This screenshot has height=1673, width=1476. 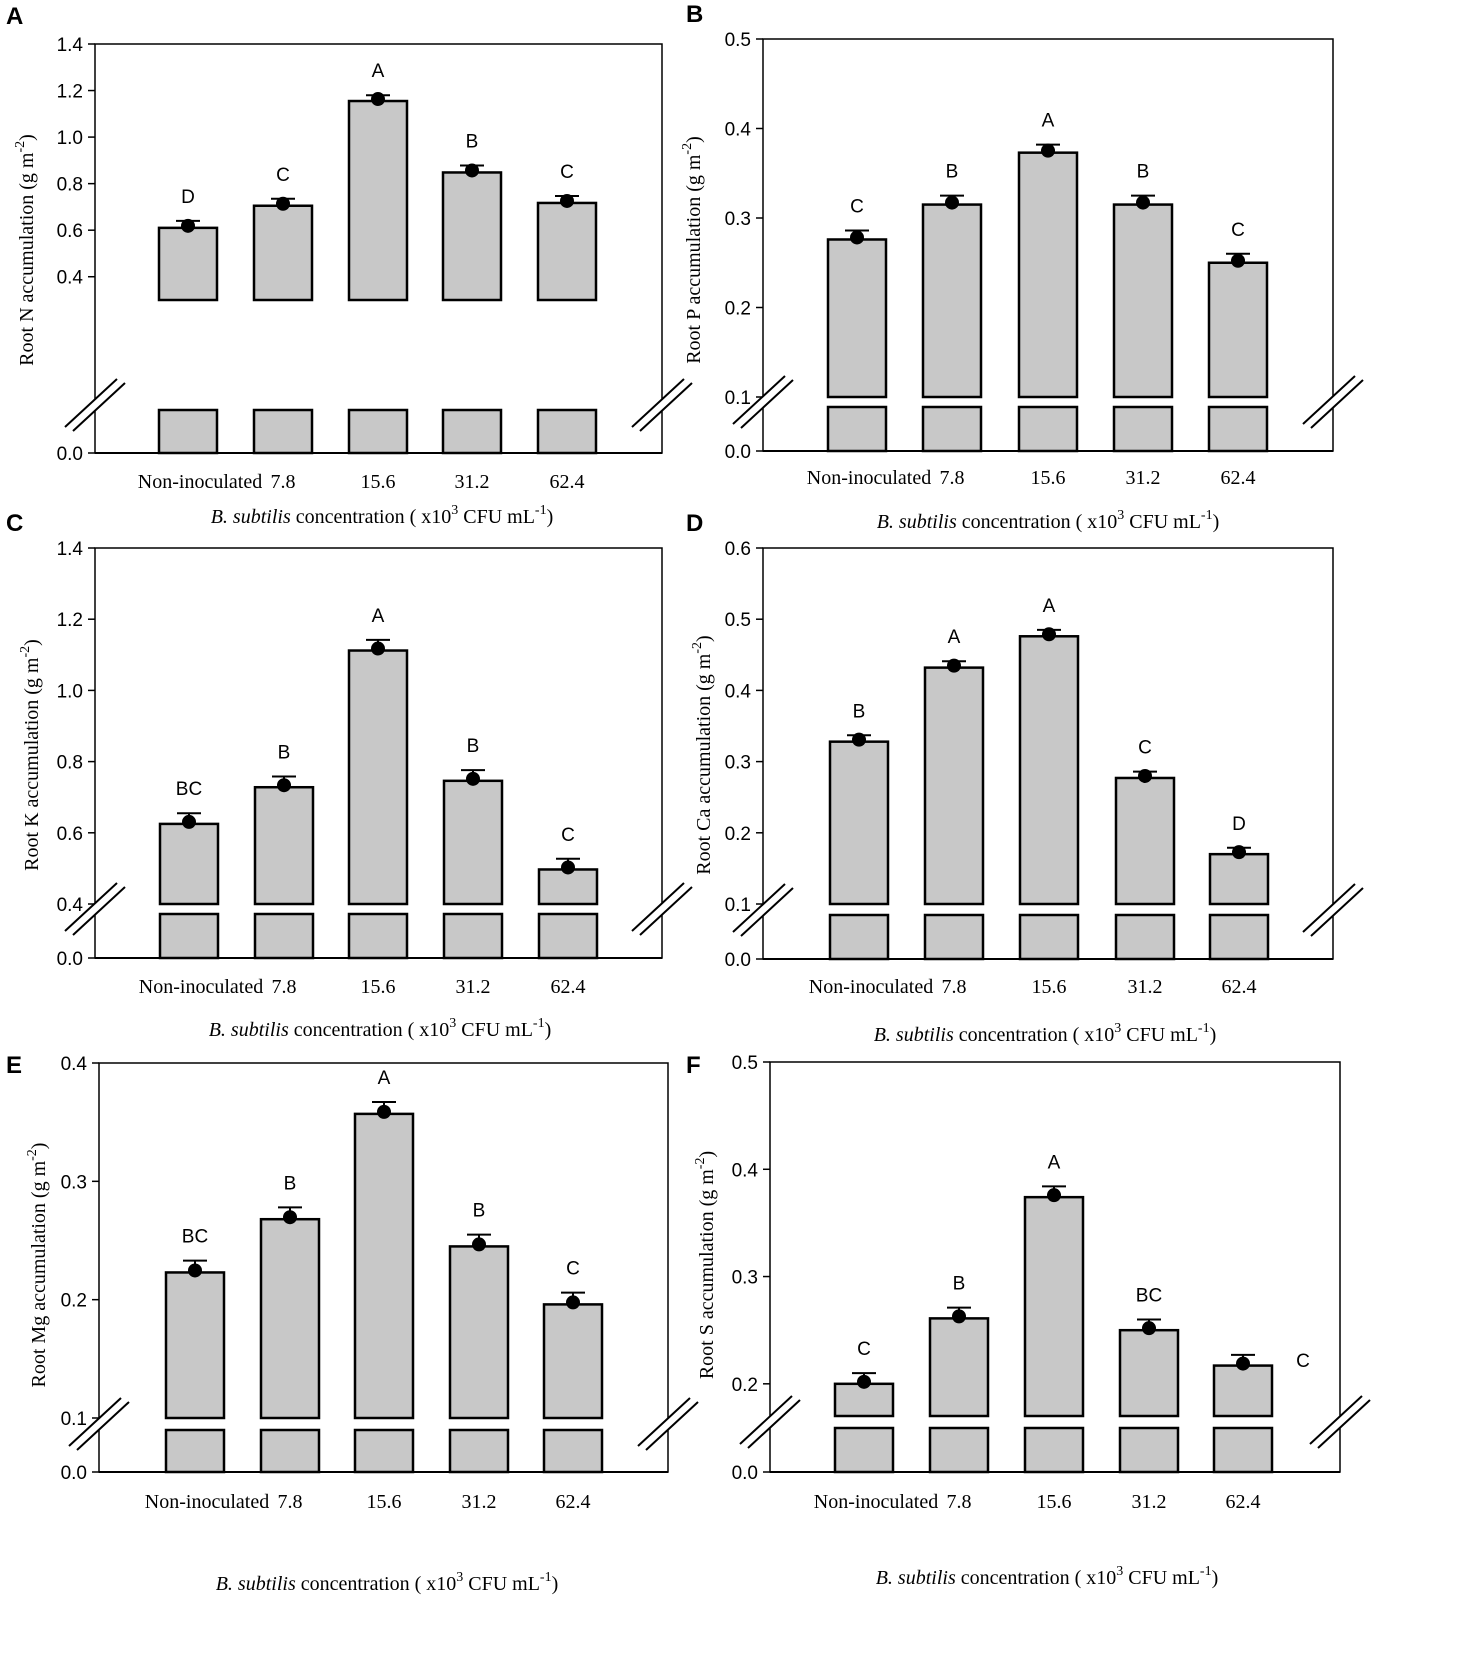 I want to click on y-axis-label-f: Root S accumulation (g m-2), so click(x=705, y=1265).